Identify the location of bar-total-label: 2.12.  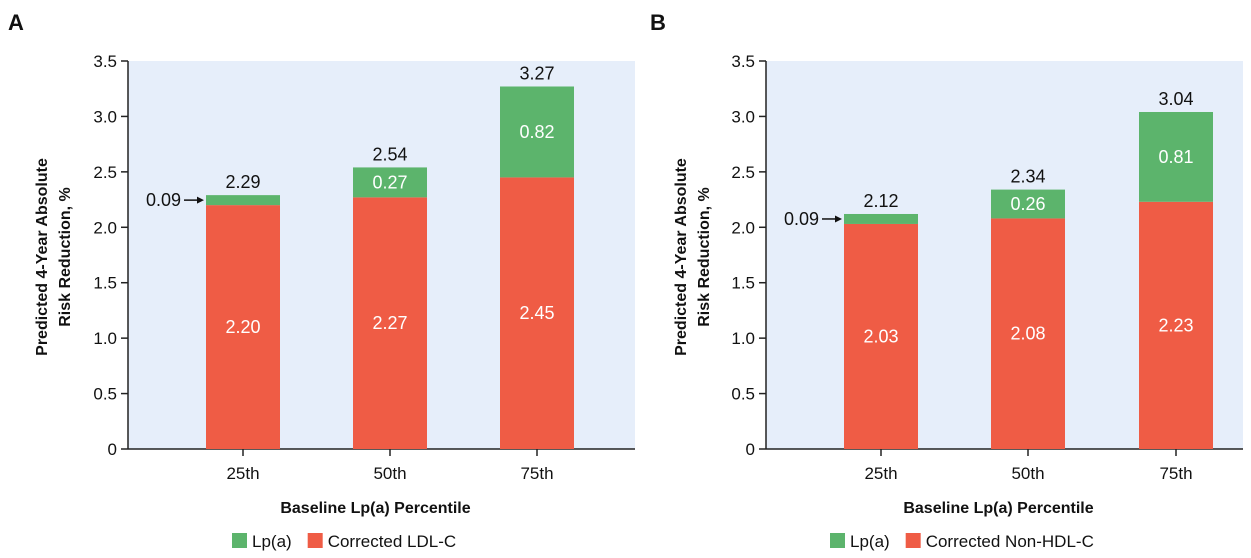
(880, 201).